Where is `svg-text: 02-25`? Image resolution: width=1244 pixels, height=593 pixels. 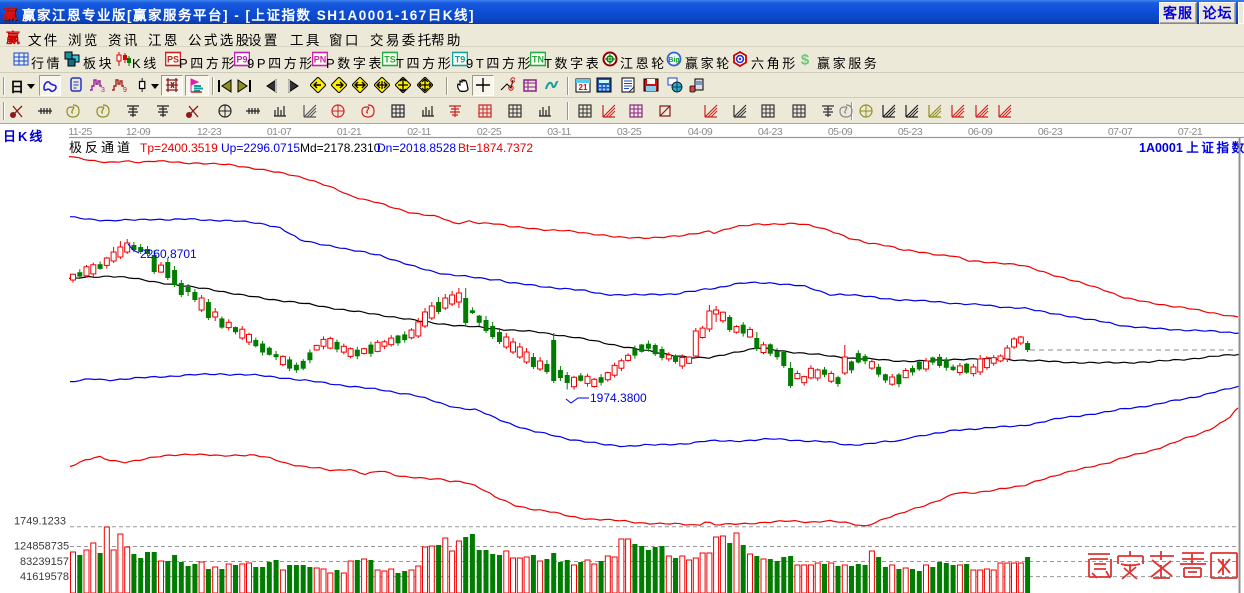
svg-text: 02-25 is located at coordinates (489, 132).